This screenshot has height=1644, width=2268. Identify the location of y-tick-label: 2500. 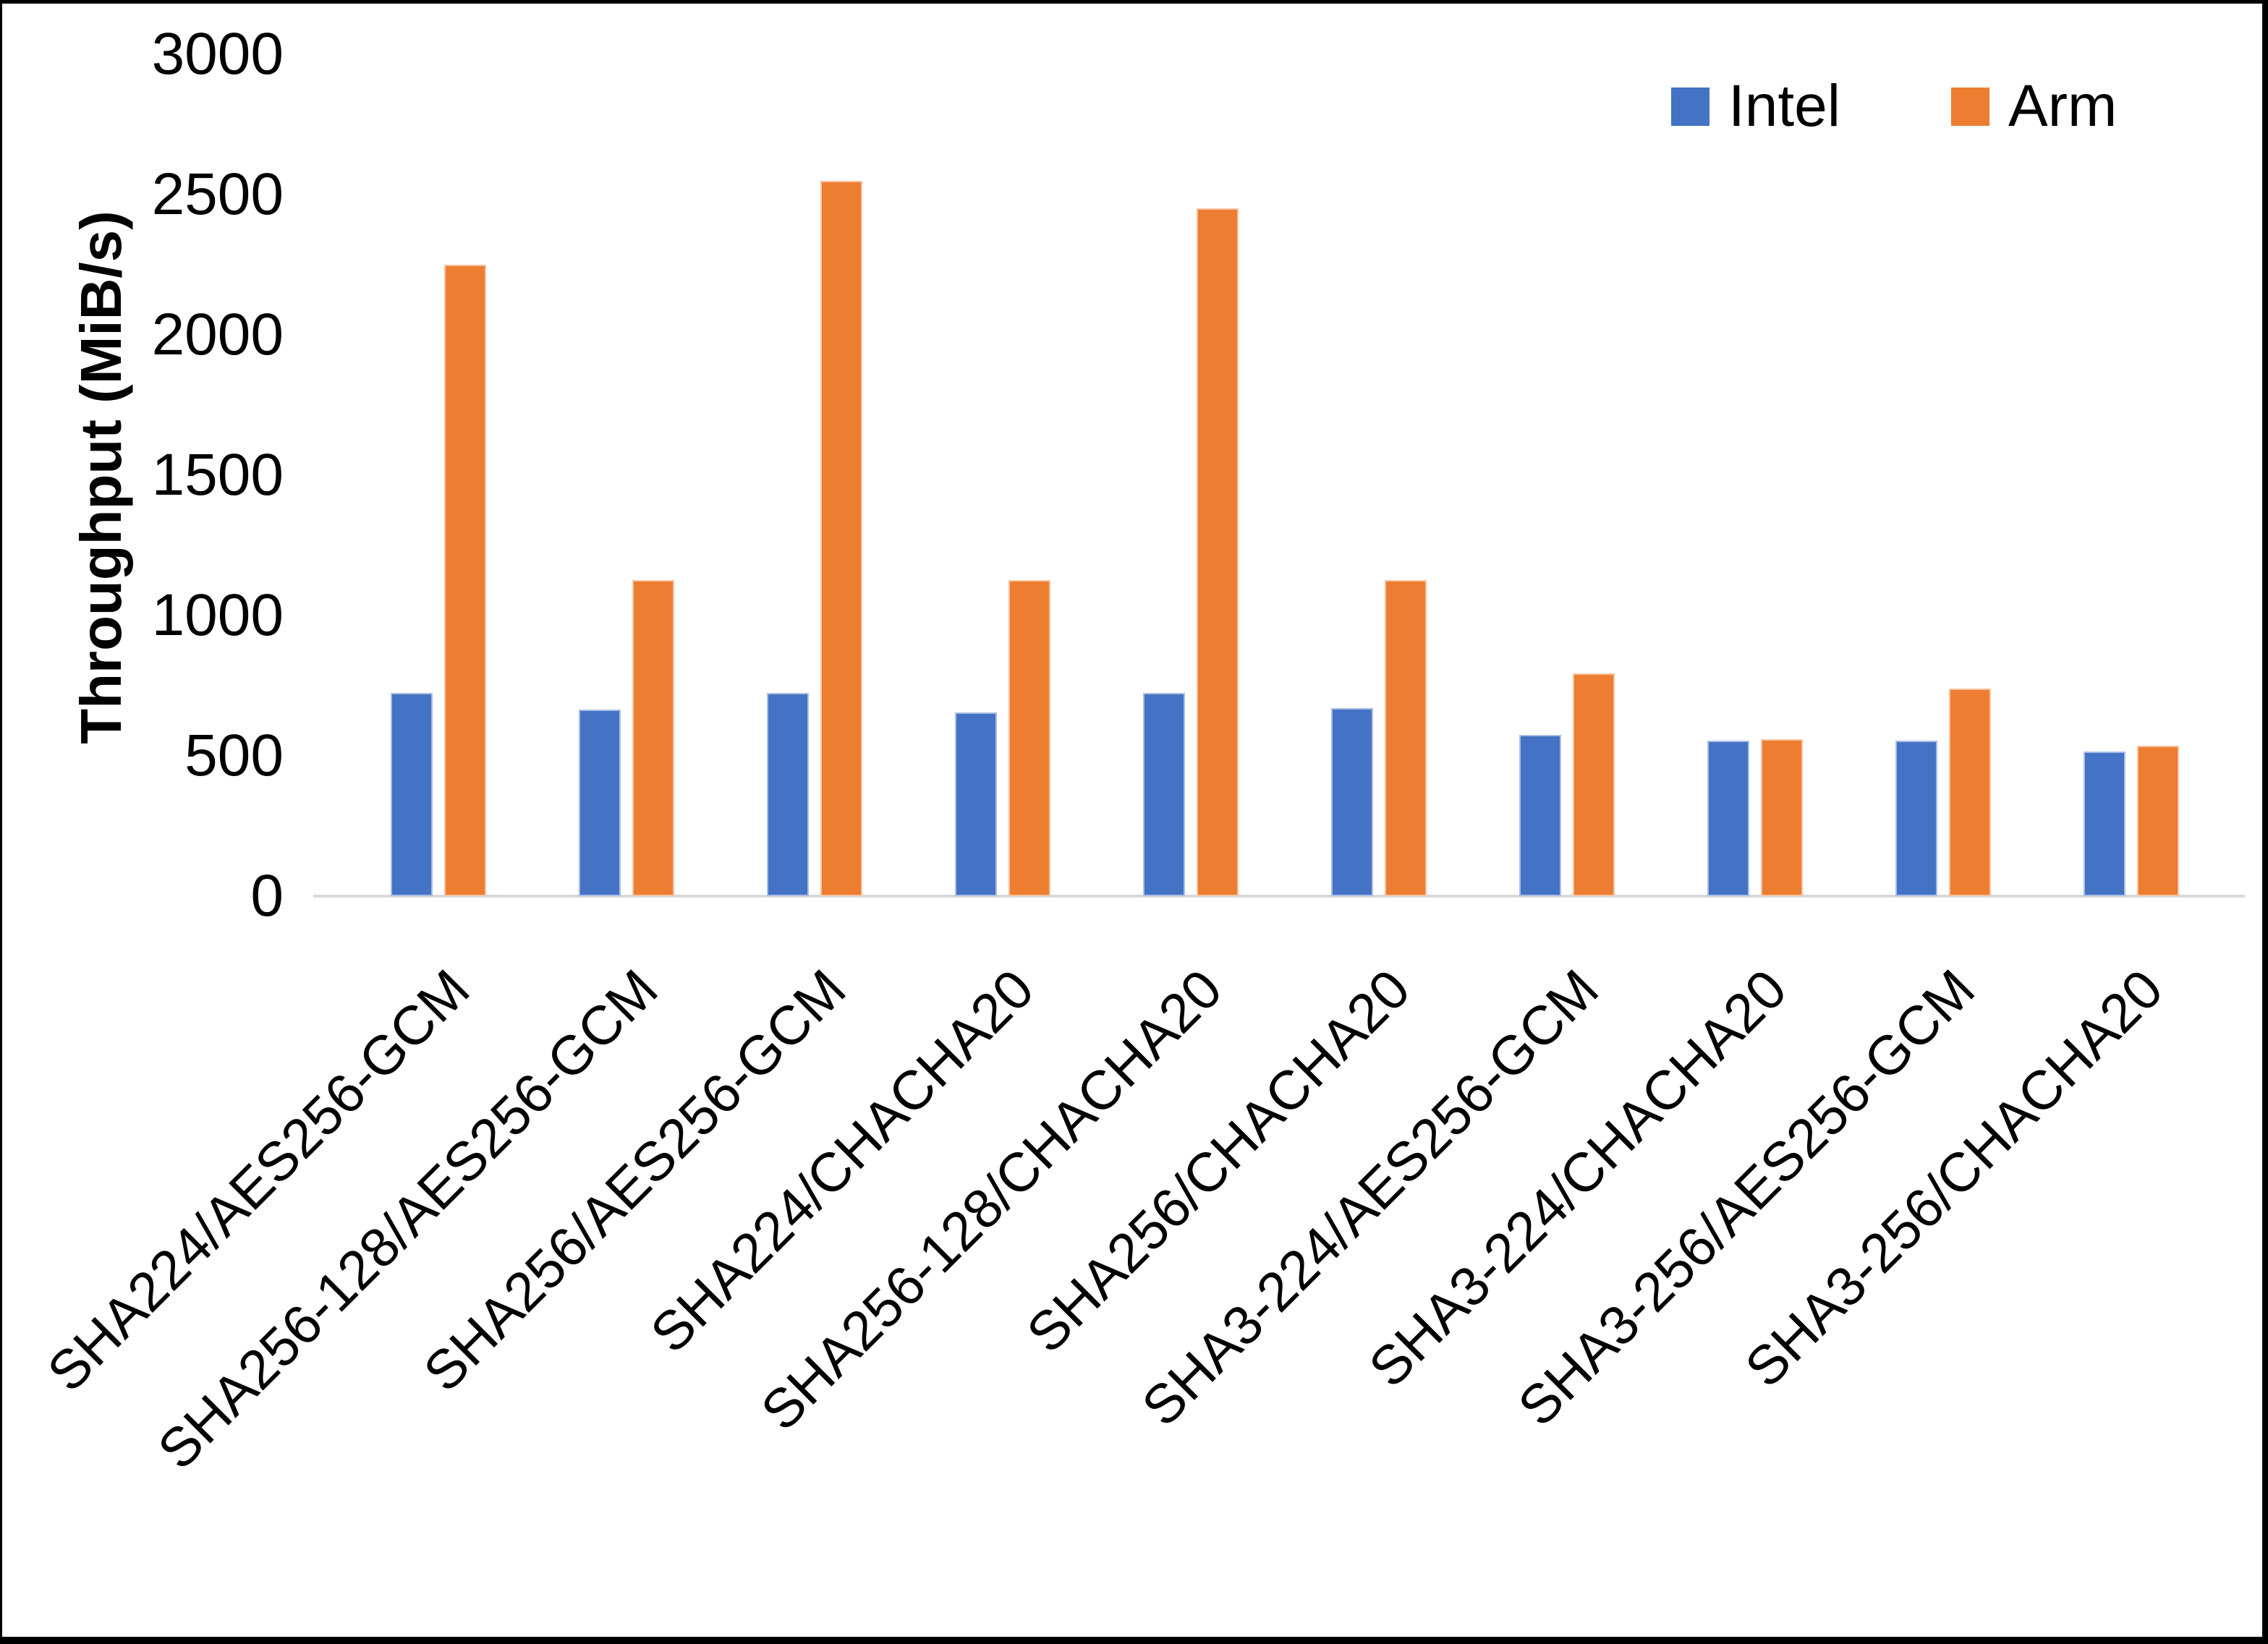
(217, 194).